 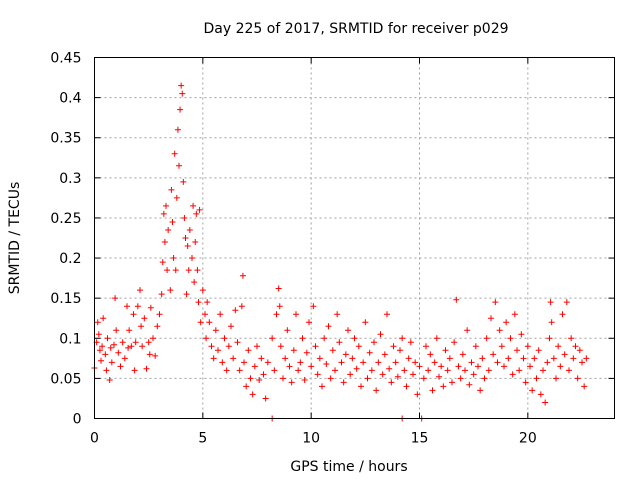 I want to click on y-tick-label: 0.2, so click(x=70, y=259).